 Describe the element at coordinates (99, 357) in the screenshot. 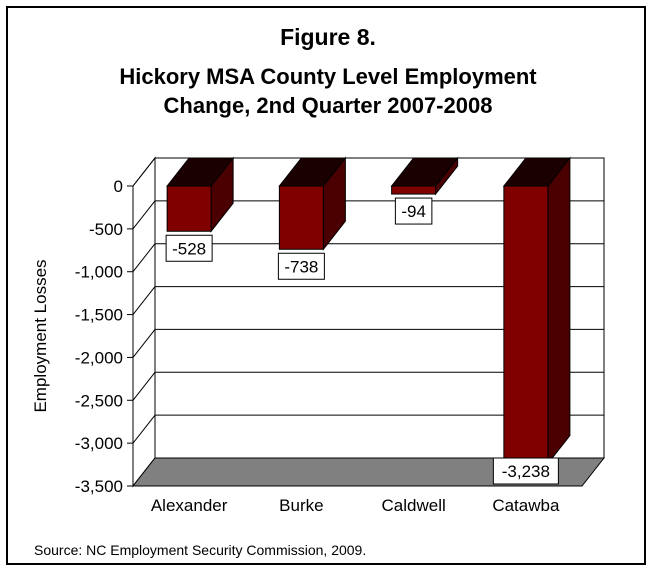

I see `y-tick-label: -2,000` at that location.